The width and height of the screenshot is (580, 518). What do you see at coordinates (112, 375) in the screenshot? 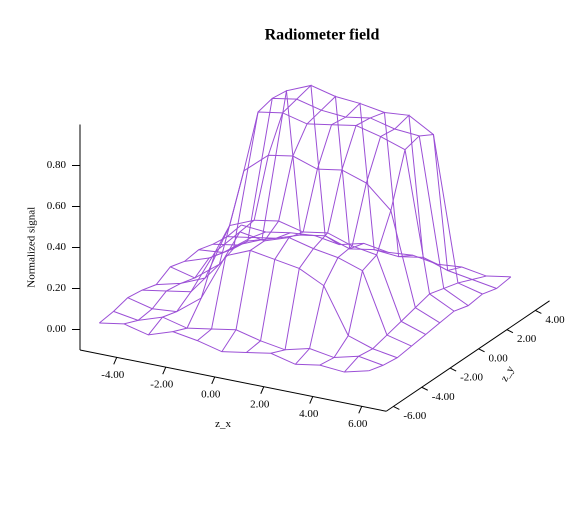
I see `x-tick-label: -4.00` at bounding box center [112, 375].